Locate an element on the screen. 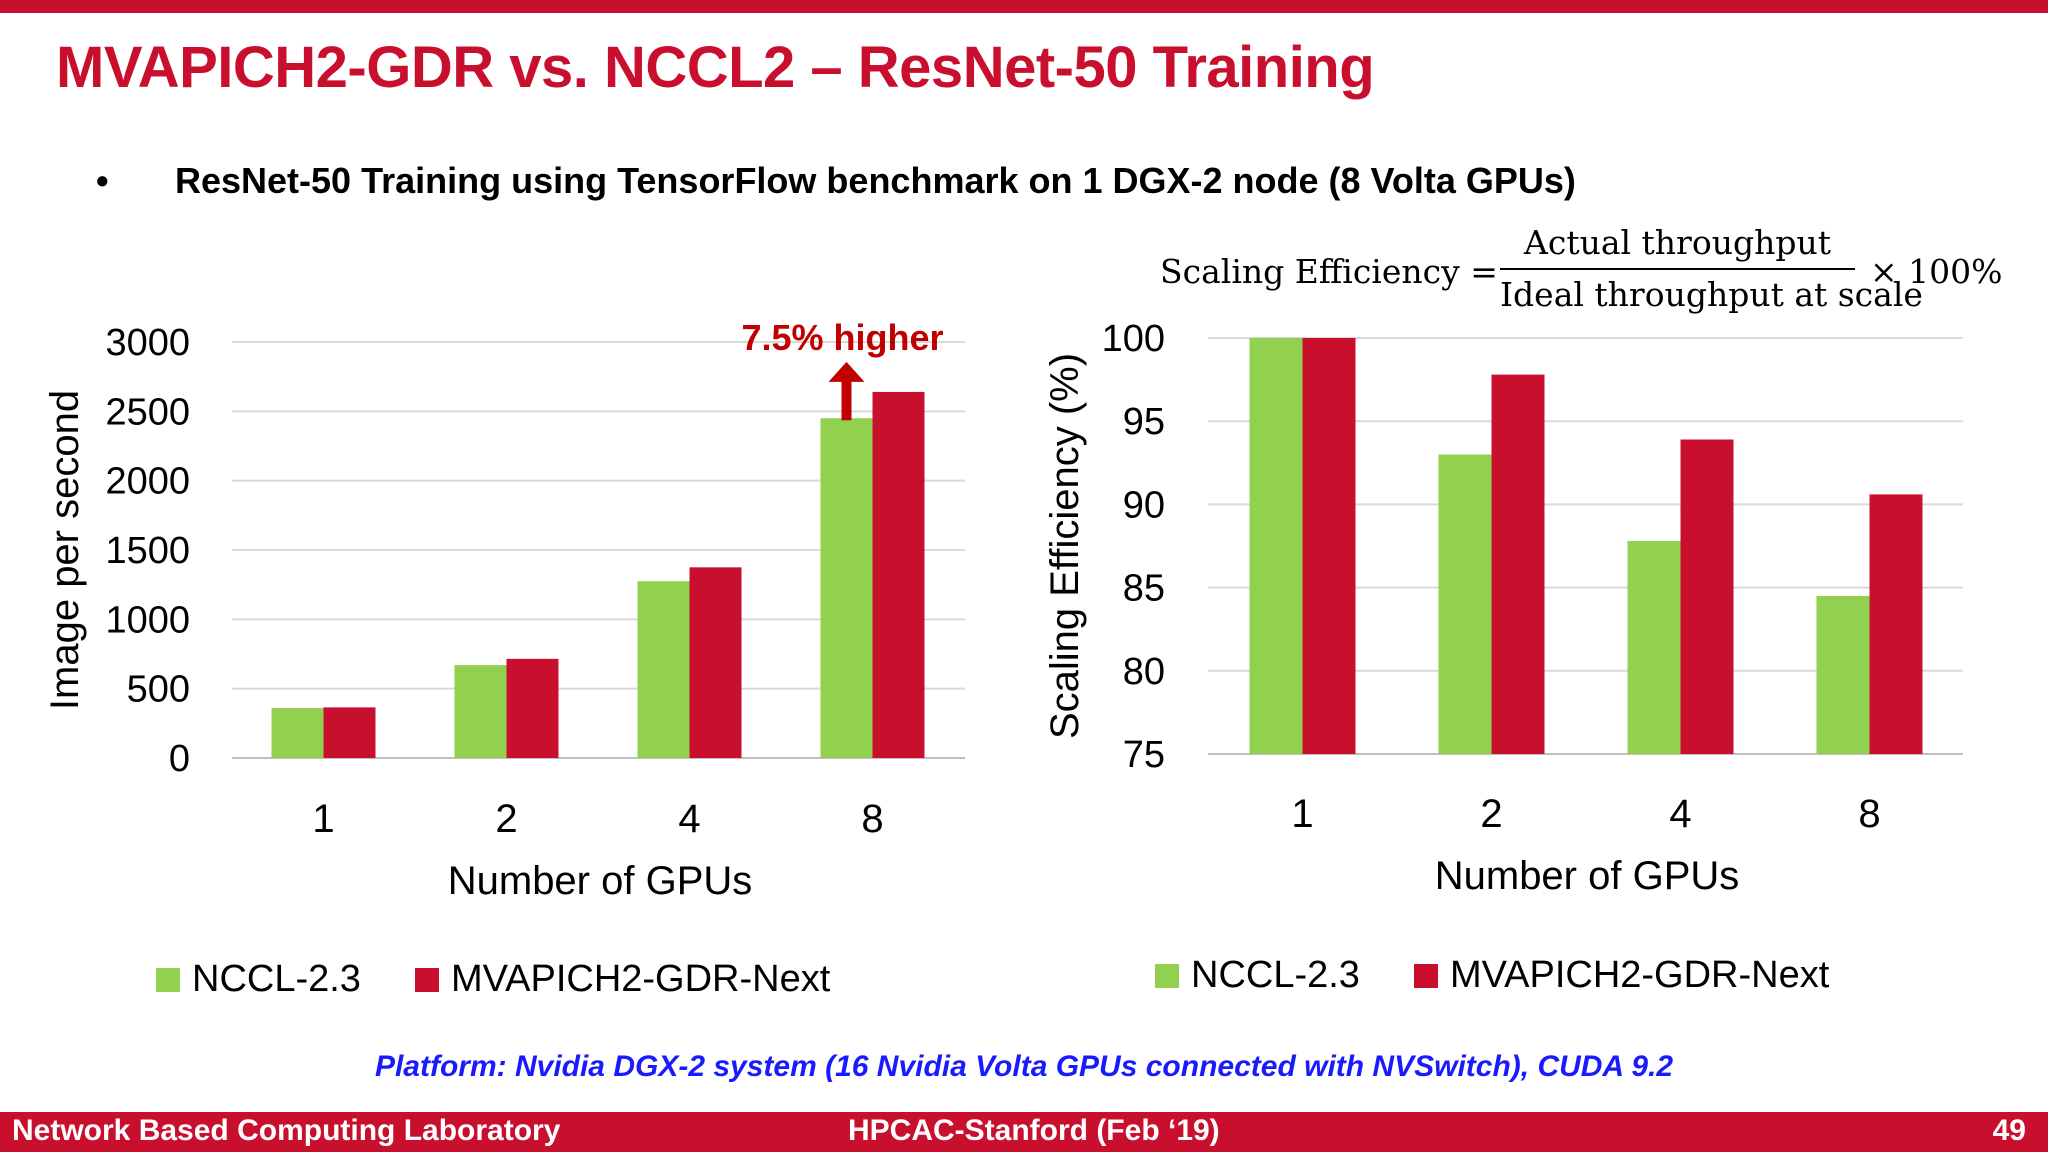 The width and height of the screenshot is (2048, 1152). formula-denominator: Ideal throughput at scale is located at coordinates (1711, 294).